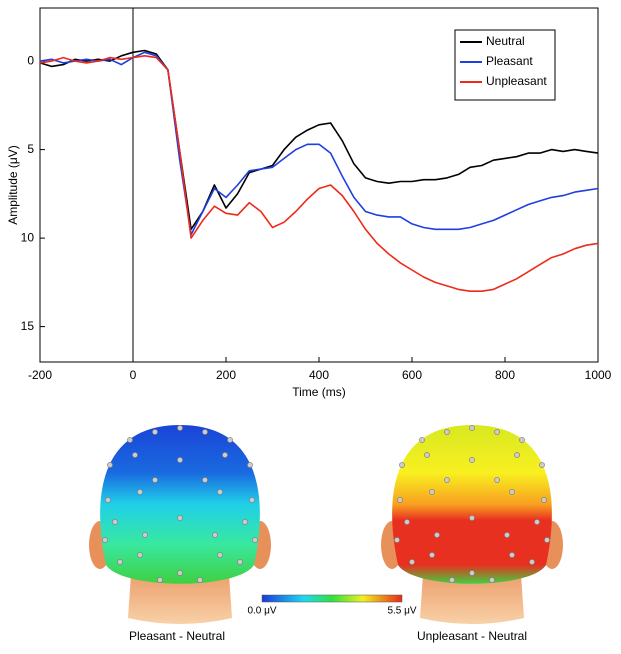 This screenshot has width=621, height=654. I want to click on y-axis-label: Amplitude (μV), so click(13, 185).